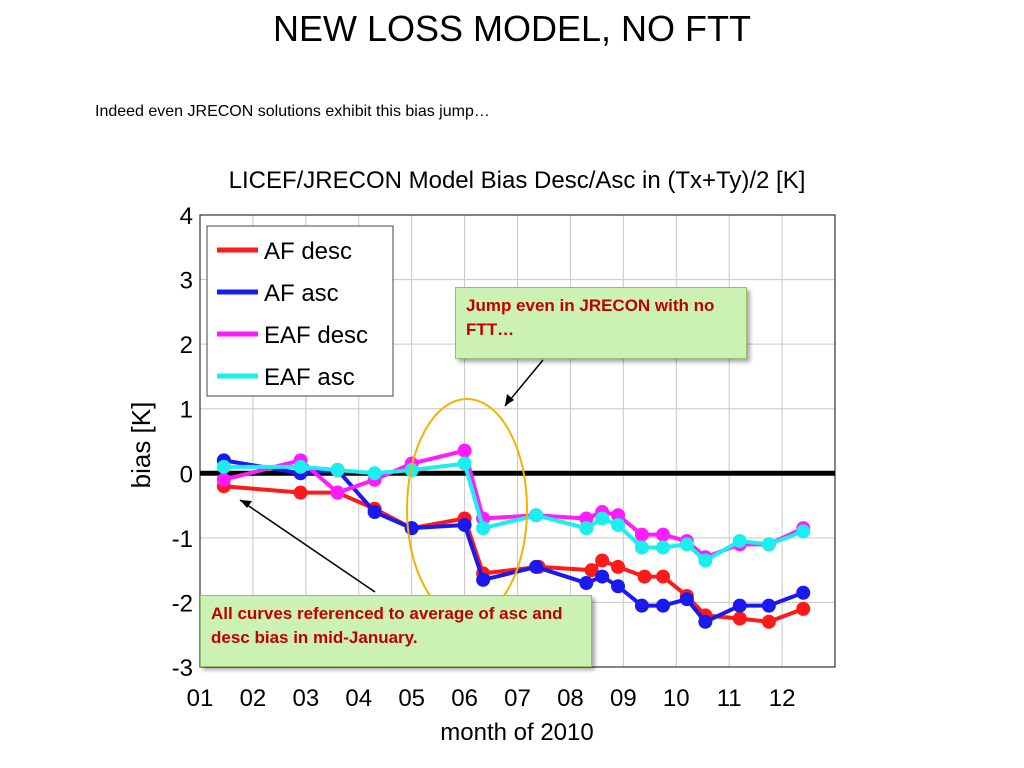  Describe the element at coordinates (307, 546) in the screenshot. I see `reference-callout-arrow` at that location.